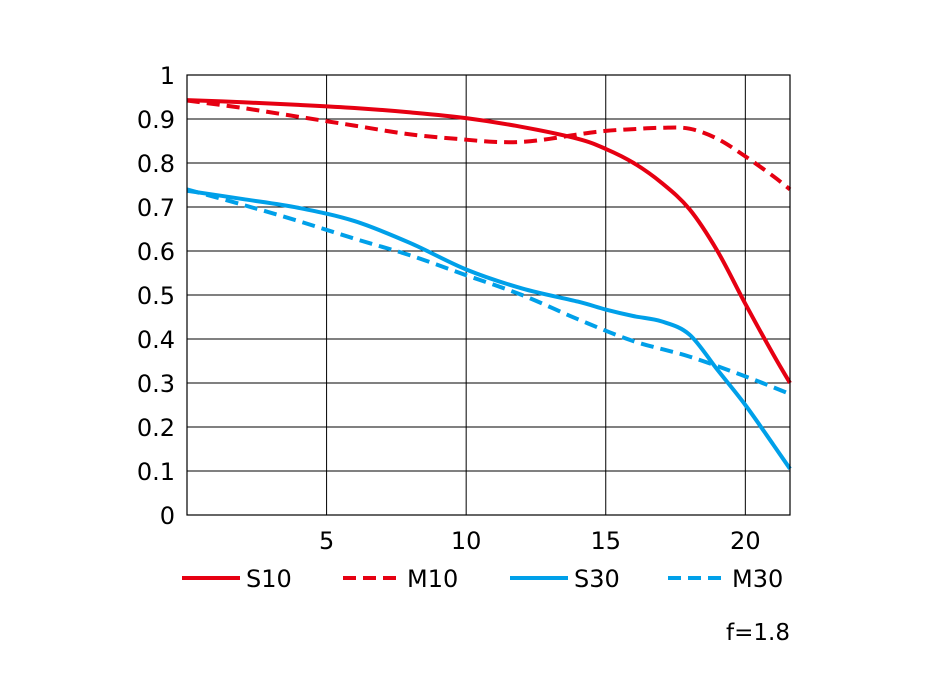 The image size is (932, 700). What do you see at coordinates (540, 541) in the screenshot?
I see `x-axis-tick-labels: 5 10 15 20` at bounding box center [540, 541].